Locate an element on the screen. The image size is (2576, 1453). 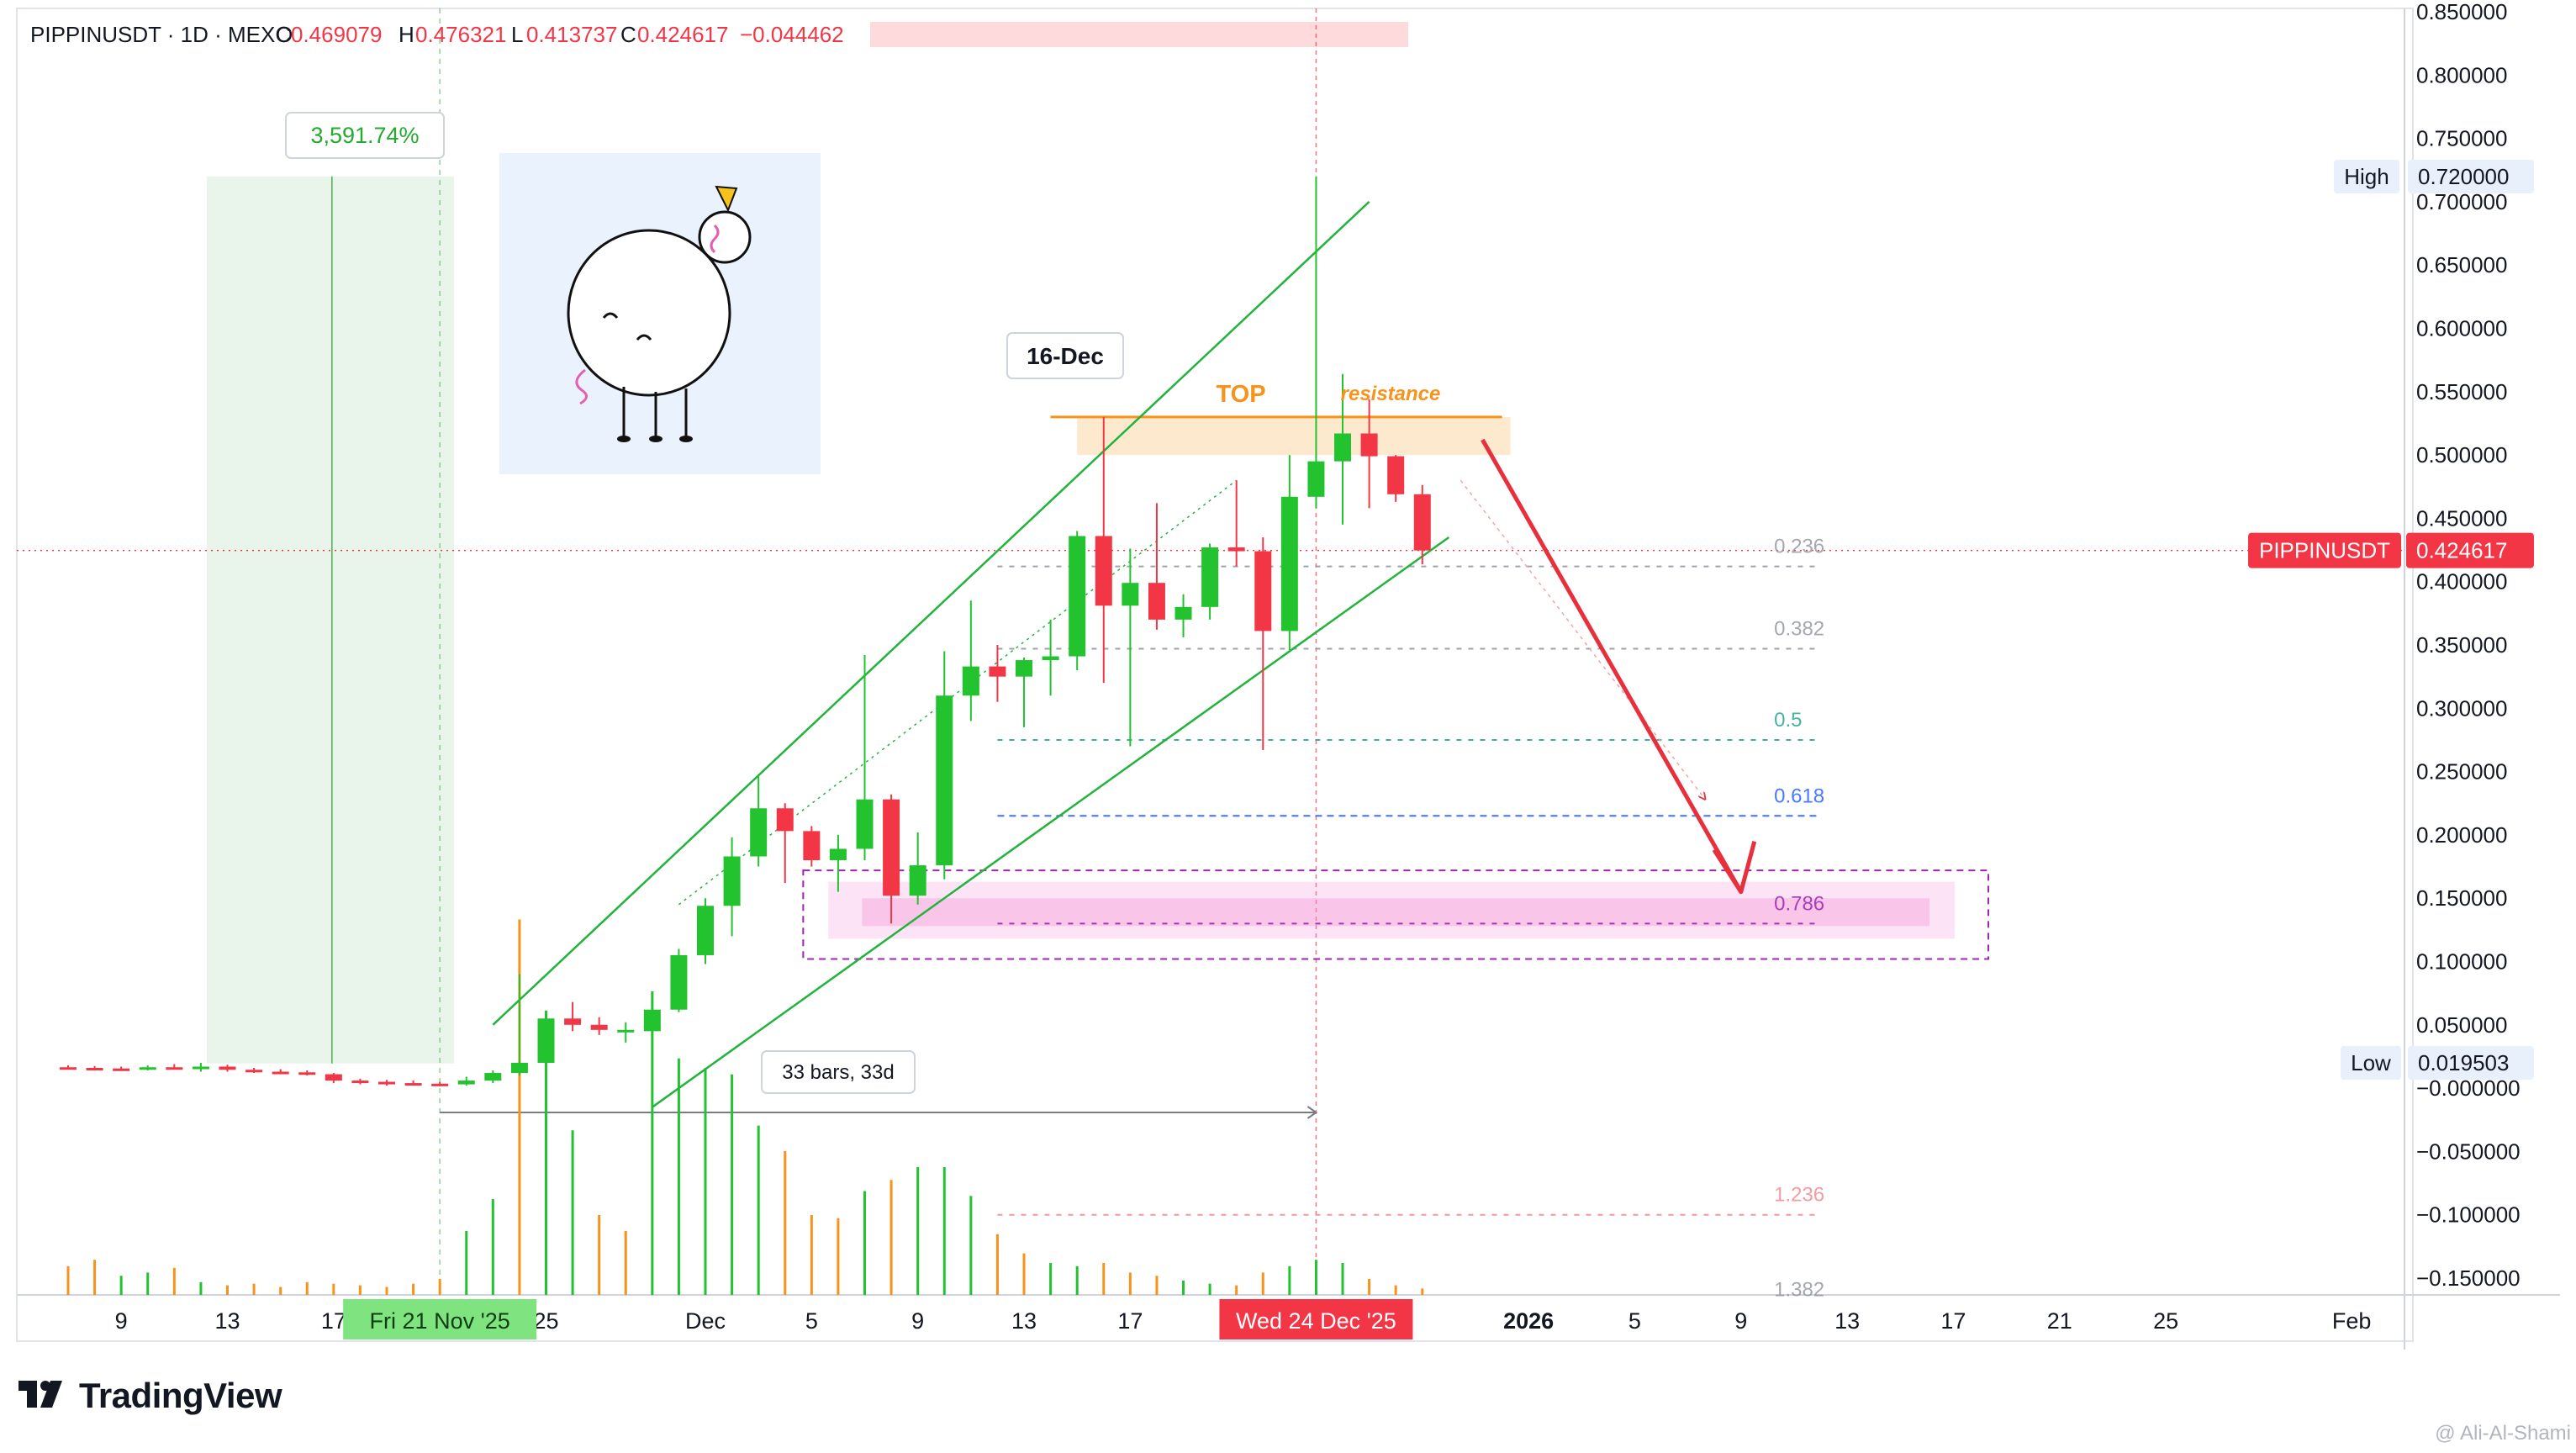
open-label: O is located at coordinates (284, 34).